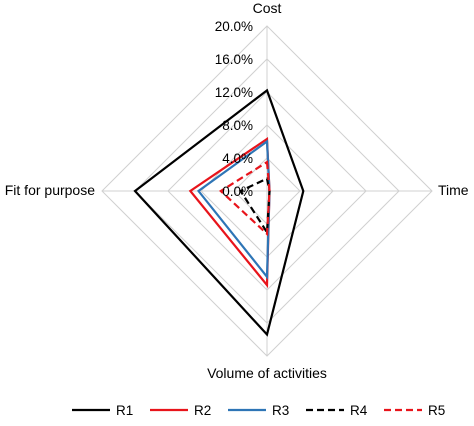  Describe the element at coordinates (436, 410) in the screenshot. I see `legend-label-r5: R5` at that location.